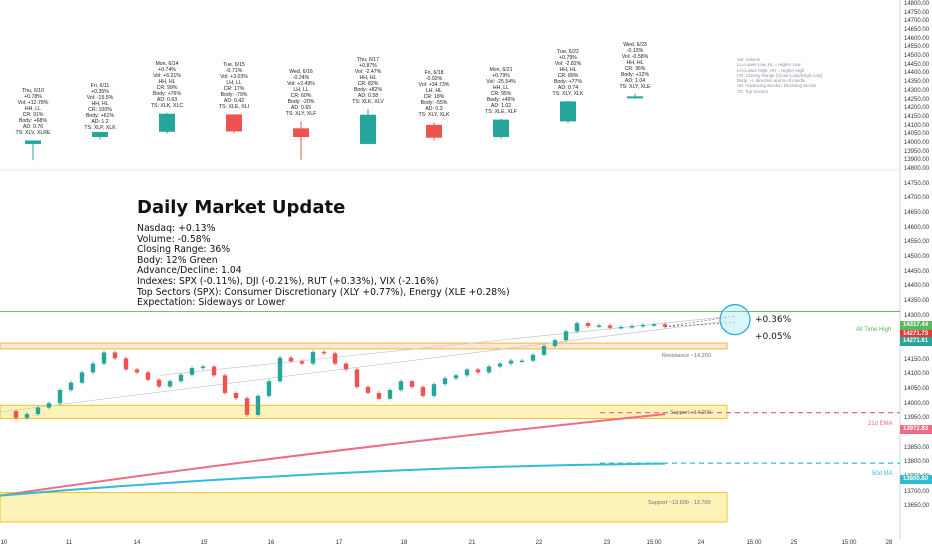 Image resolution: width=932 pixels, height=550 pixels. What do you see at coordinates (501, 81) in the screenshot?
I see `daily-stat-line: Vol: -25.54%` at bounding box center [501, 81].